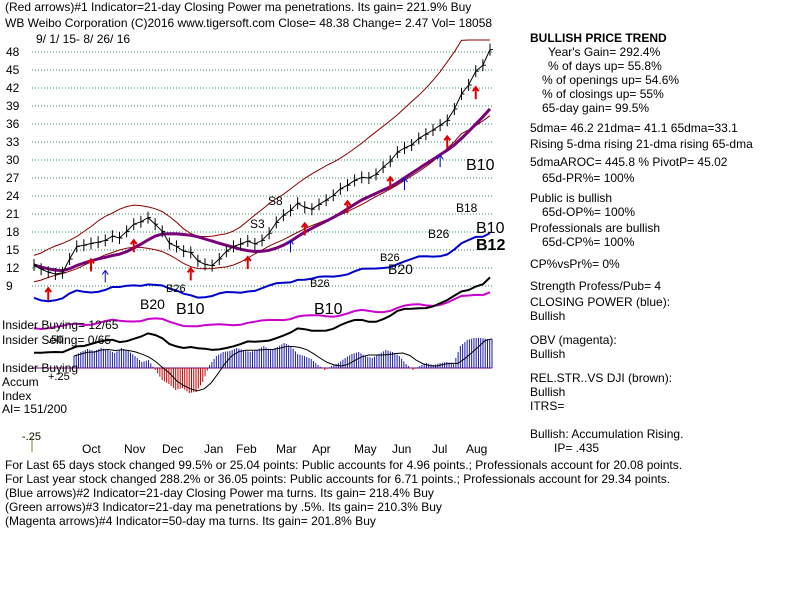 The height and width of the screenshot is (600, 800). Describe the element at coordinates (634, 128) in the screenshot. I see `dma-values: 5dma= 46.2 21dma= 41.1 65dma=33.1` at that location.